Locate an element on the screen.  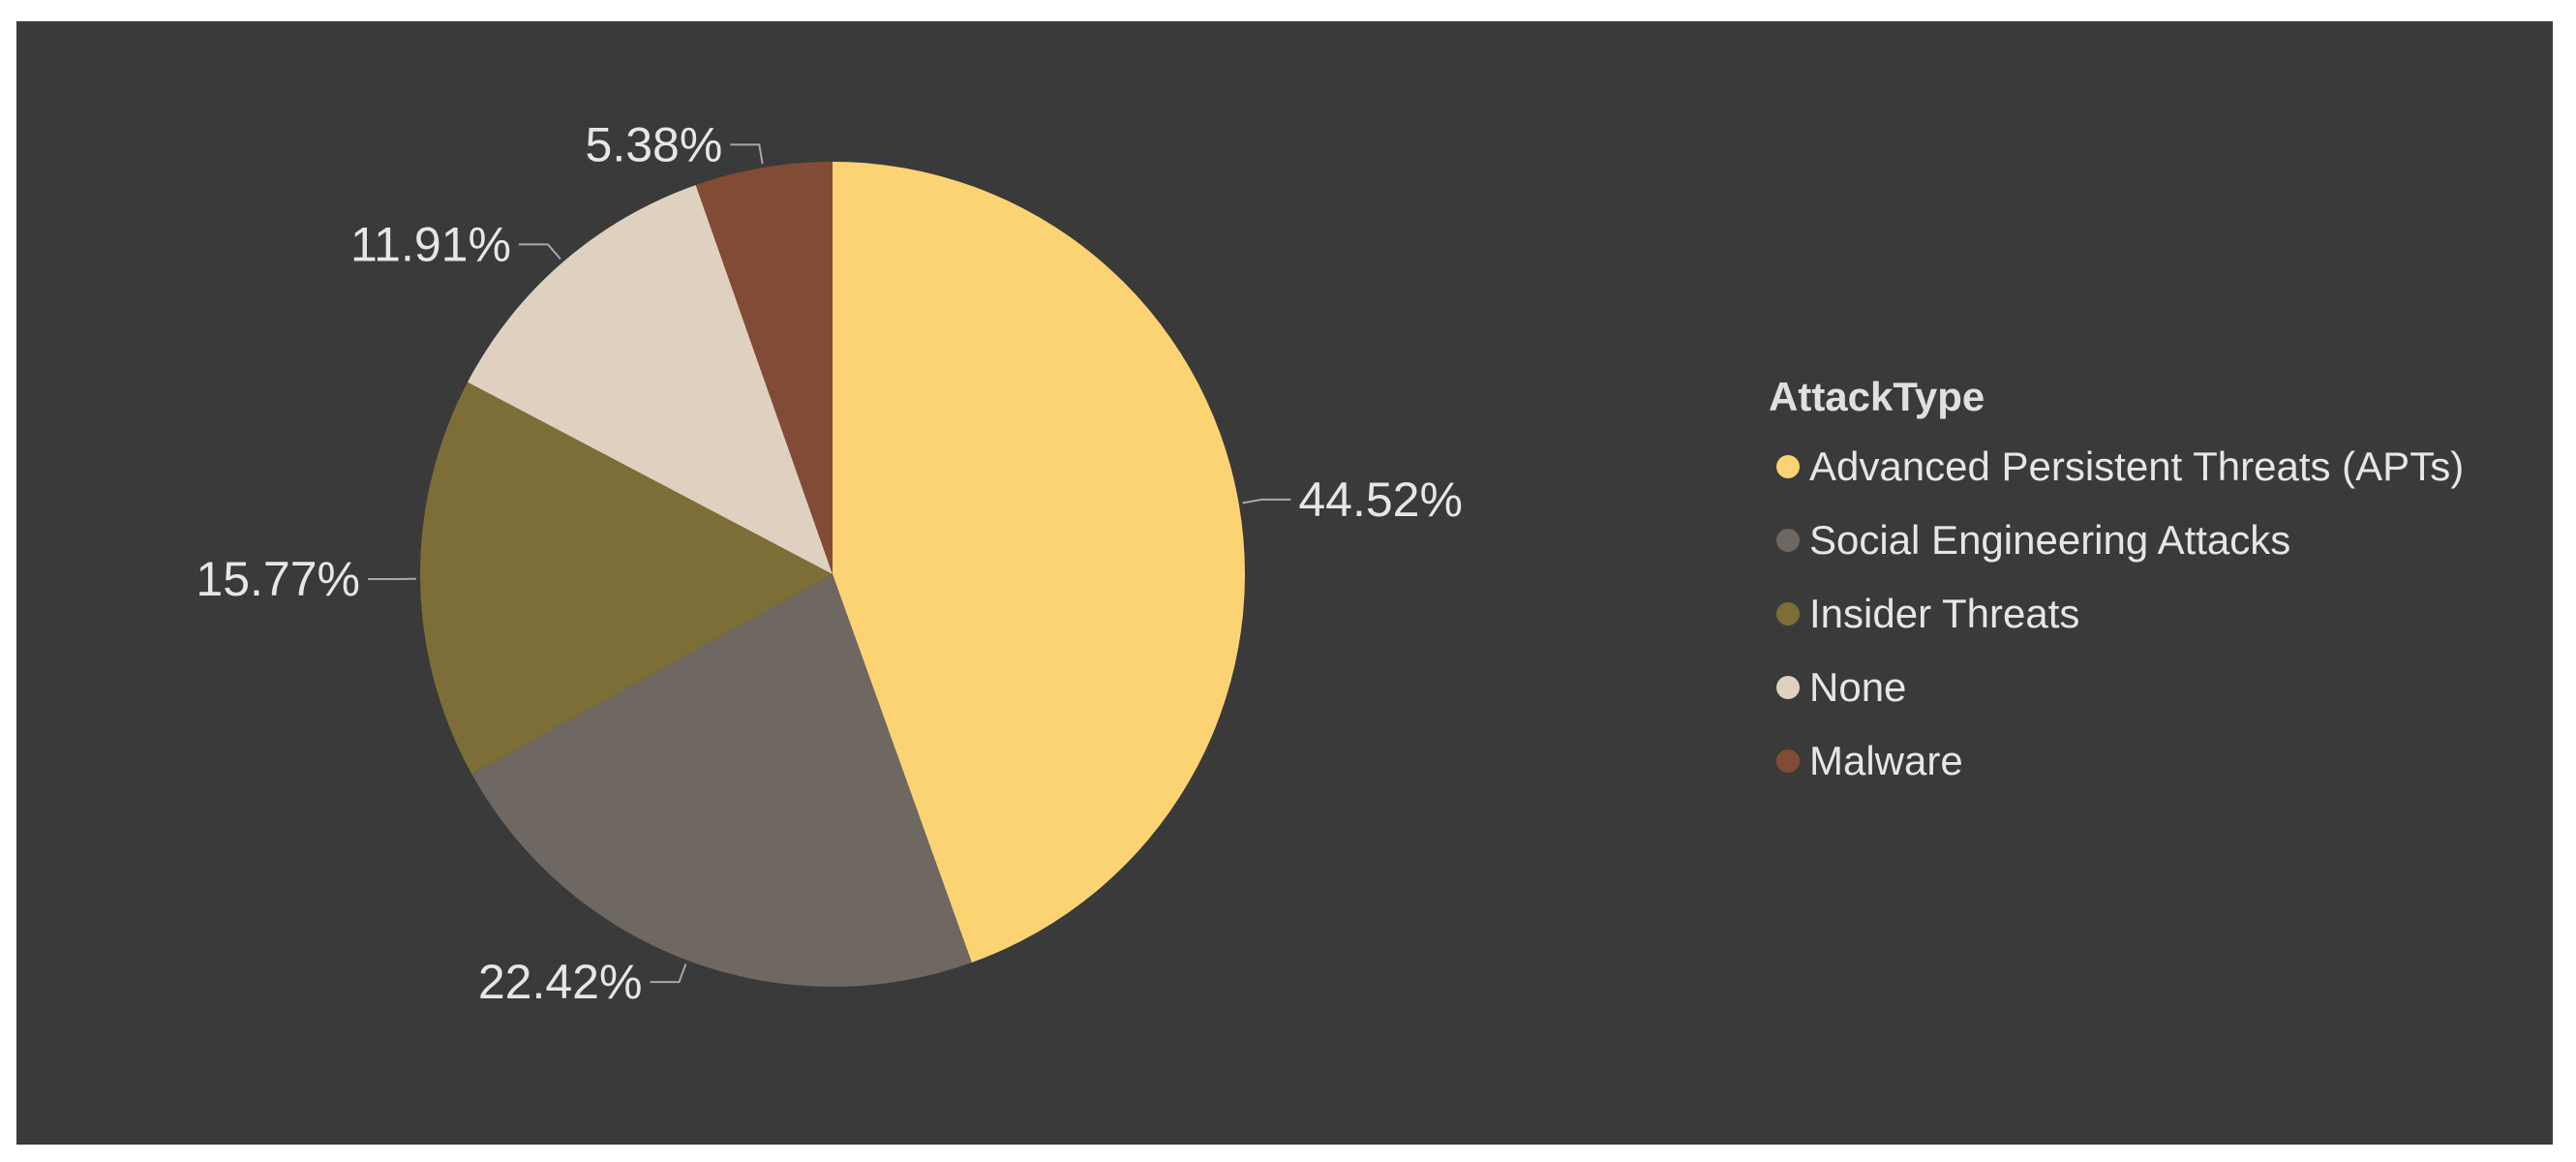
legend-label: Social Engineering Attacks is located at coordinates (2050, 540).